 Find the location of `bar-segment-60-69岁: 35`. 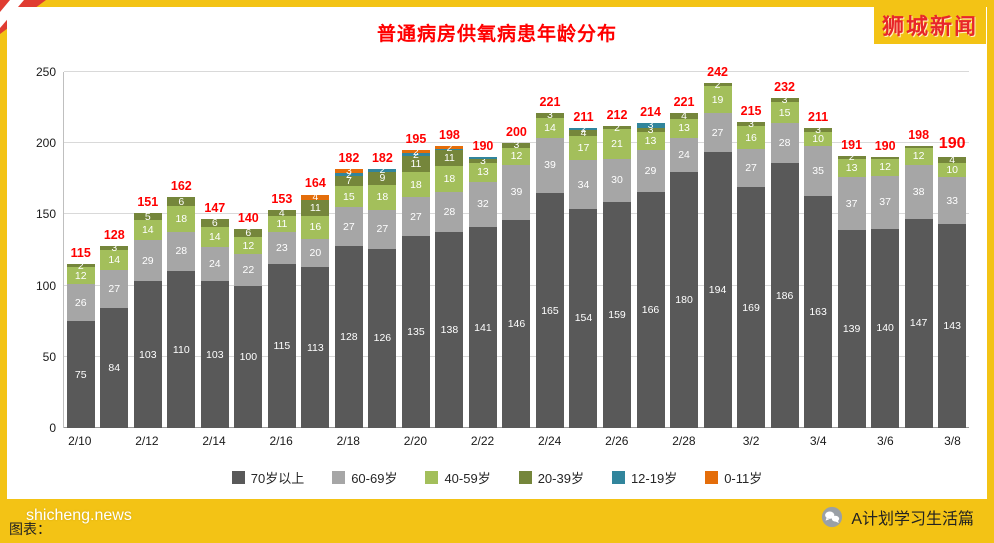

bar-segment-60-69岁: 35 is located at coordinates (818, 171).